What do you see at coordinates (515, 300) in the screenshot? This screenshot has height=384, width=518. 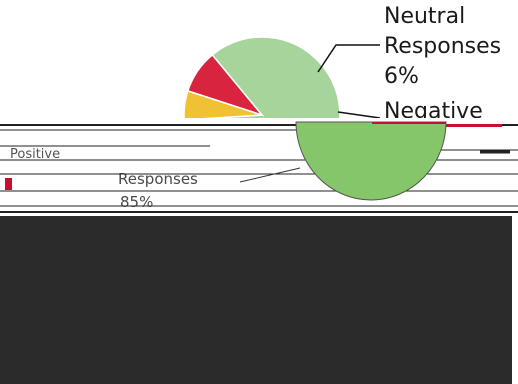 I see `dark-panel-right-edge` at bounding box center [515, 300].